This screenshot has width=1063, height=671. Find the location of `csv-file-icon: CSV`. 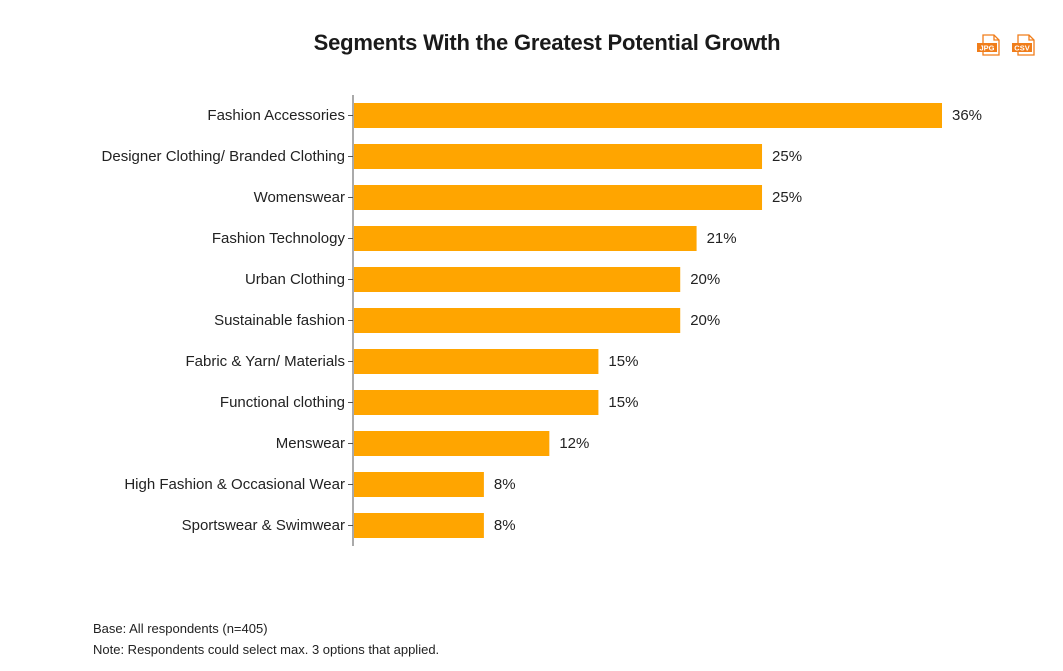

csv-file-icon: CSV is located at coordinates (1023, 45).